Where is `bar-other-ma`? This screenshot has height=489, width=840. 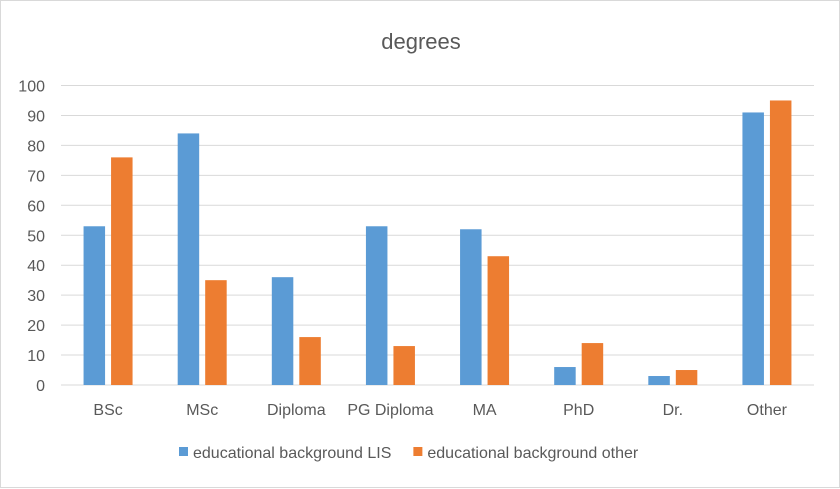
bar-other-ma is located at coordinates (498, 320).